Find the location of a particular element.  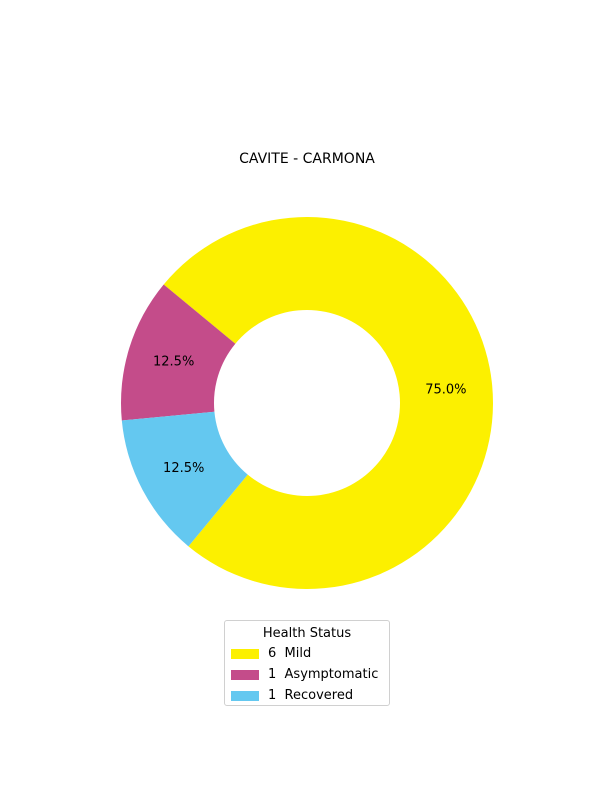

legend-swatch-mild is located at coordinates (245, 653).